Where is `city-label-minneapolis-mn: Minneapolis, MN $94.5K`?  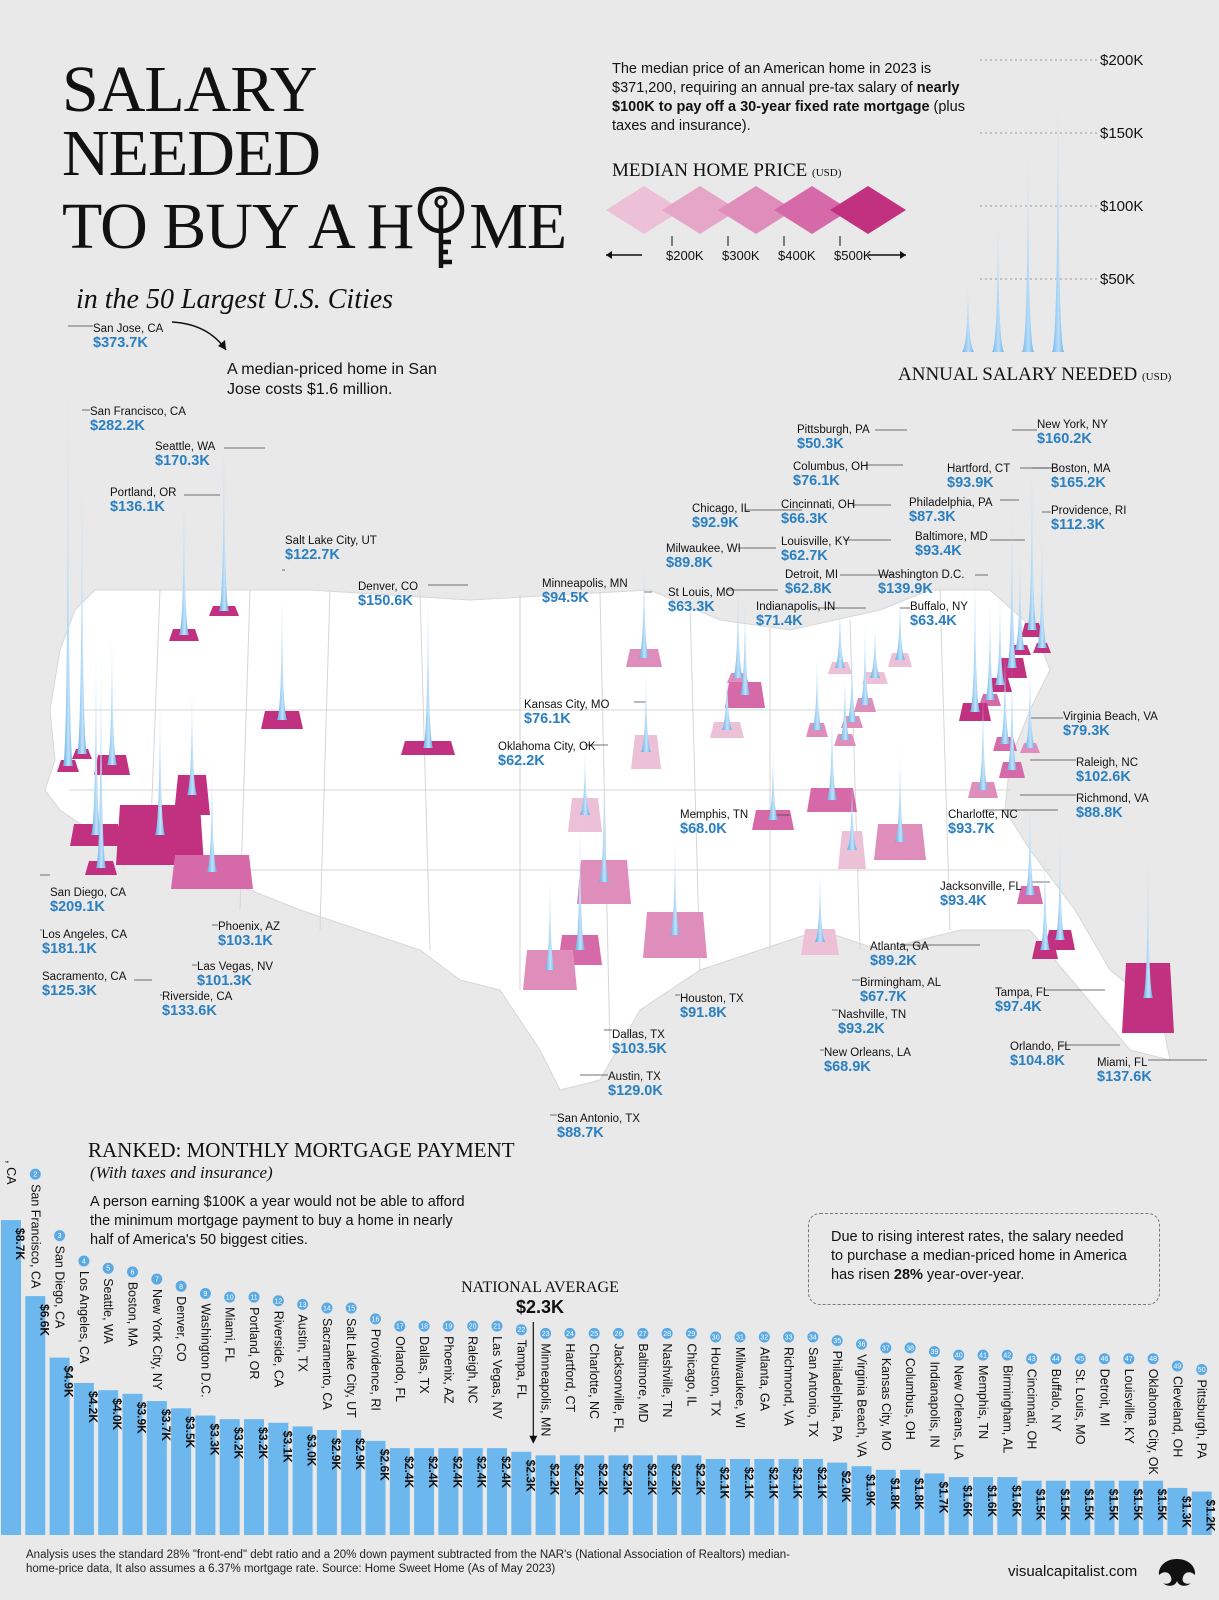
city-label-minneapolis-mn: Minneapolis, MN $94.5K is located at coordinates (585, 591).